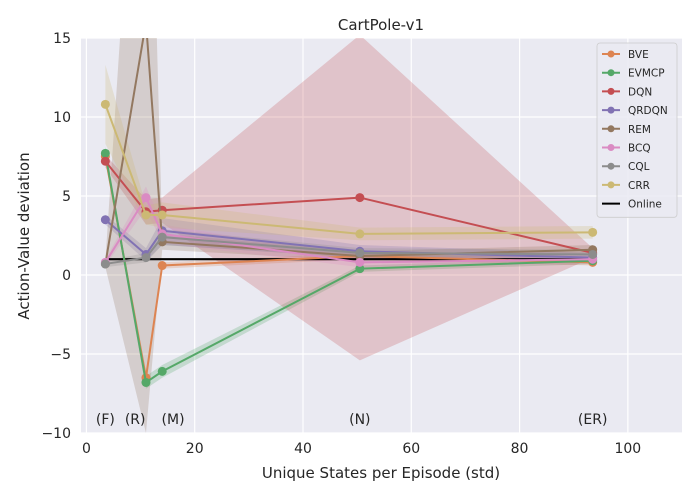 This screenshot has height=500, width=700. I want to click on legend-entry: EVMCP, so click(646, 74).